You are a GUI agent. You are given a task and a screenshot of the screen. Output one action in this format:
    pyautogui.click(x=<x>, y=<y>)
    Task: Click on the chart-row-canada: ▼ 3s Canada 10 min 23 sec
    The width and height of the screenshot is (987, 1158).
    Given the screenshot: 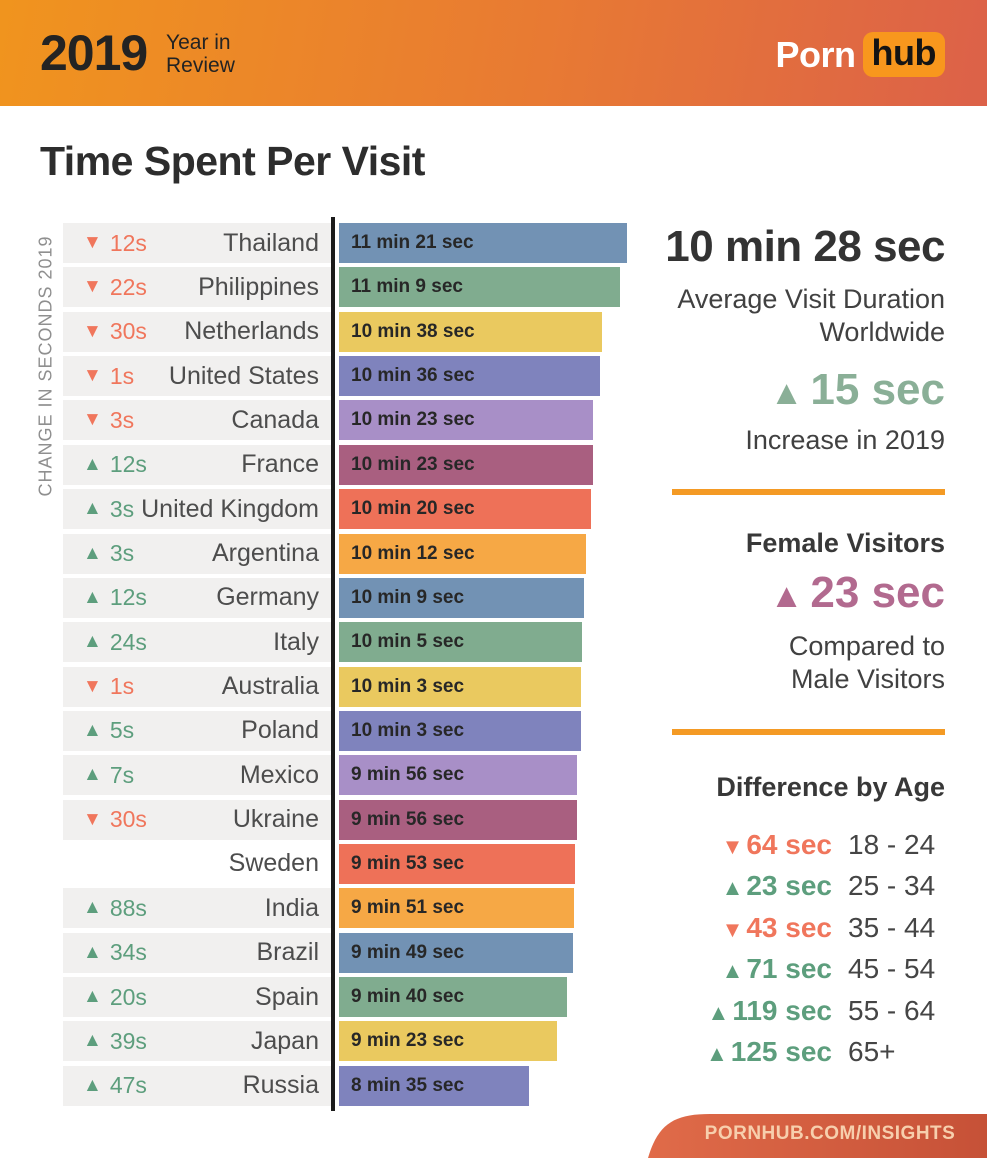 What is the action you would take?
    pyautogui.click(x=493, y=420)
    